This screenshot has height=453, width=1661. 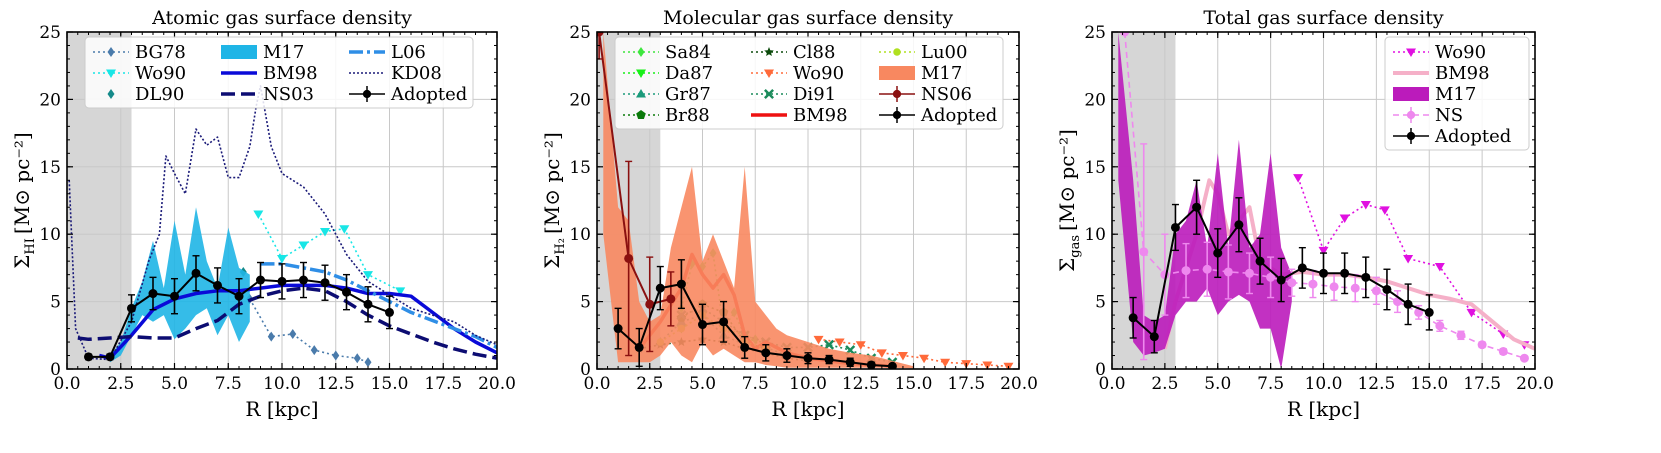 What do you see at coordinates (24, 200) in the screenshot?
I see `y-axis-label: ΣHI[M⊙ pc⁻²]` at bounding box center [24, 200].